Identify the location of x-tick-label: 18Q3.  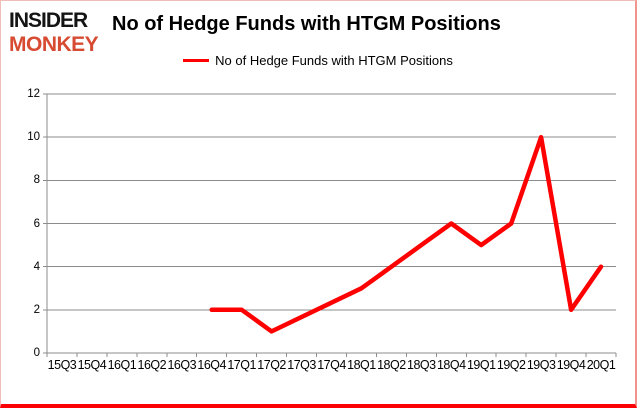
(421, 365).